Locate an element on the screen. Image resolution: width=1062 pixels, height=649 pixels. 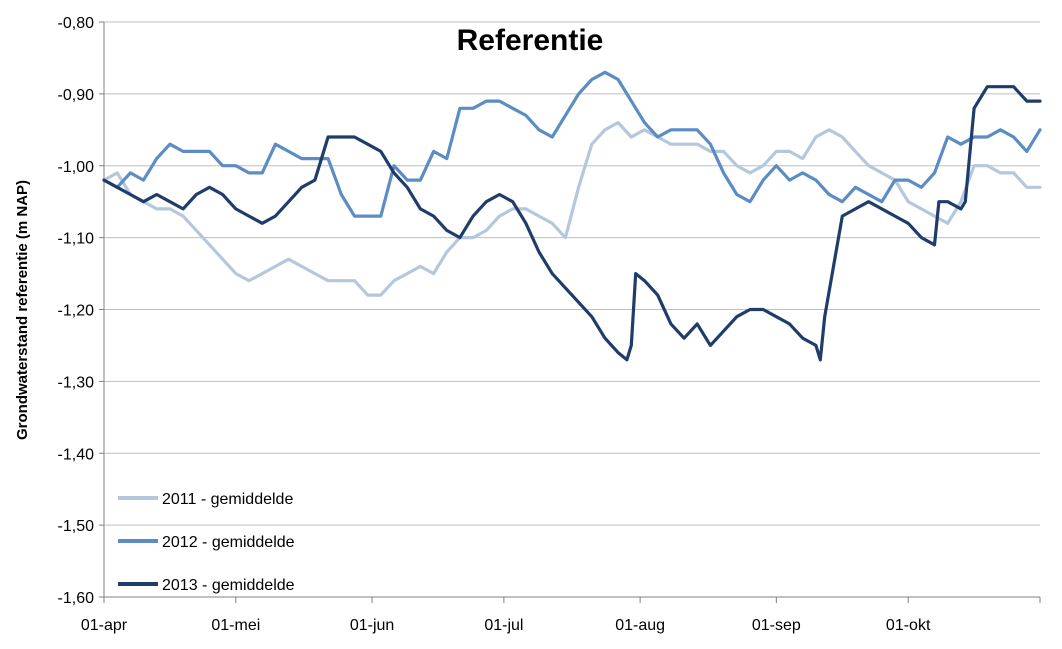
y-tick-label: -0,80 is located at coordinates (76, 23).